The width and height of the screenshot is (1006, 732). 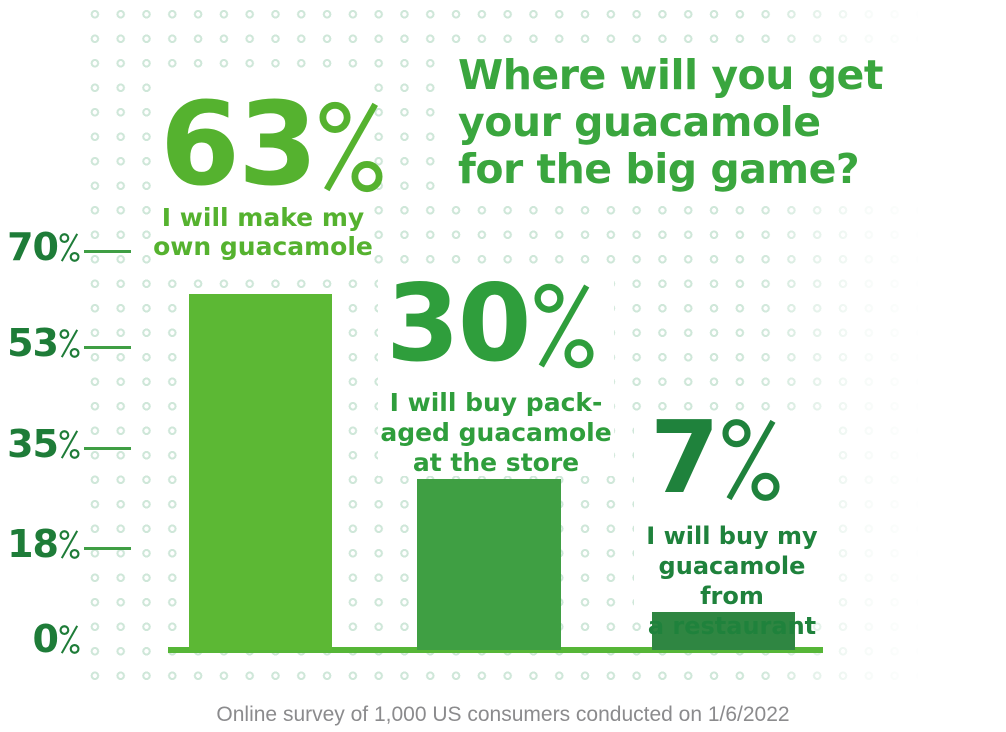 What do you see at coordinates (489, 564) in the screenshot?
I see `bar-packaged-store` at bounding box center [489, 564].